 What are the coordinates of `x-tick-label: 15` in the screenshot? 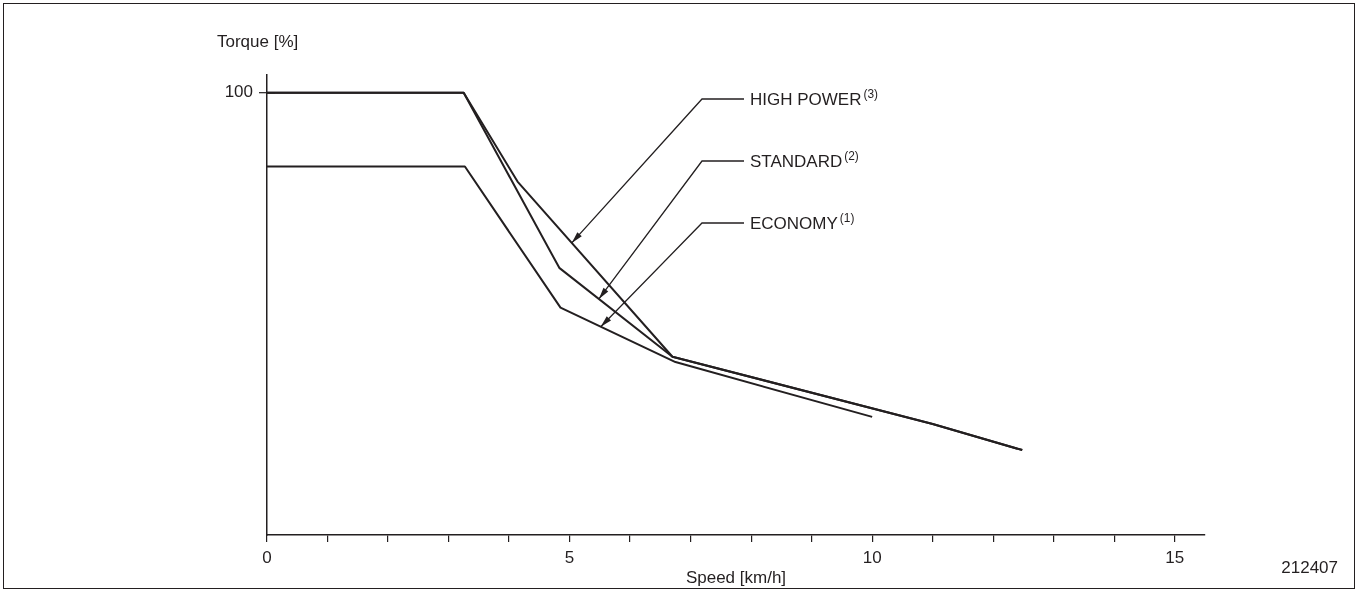 It's located at (1175, 557).